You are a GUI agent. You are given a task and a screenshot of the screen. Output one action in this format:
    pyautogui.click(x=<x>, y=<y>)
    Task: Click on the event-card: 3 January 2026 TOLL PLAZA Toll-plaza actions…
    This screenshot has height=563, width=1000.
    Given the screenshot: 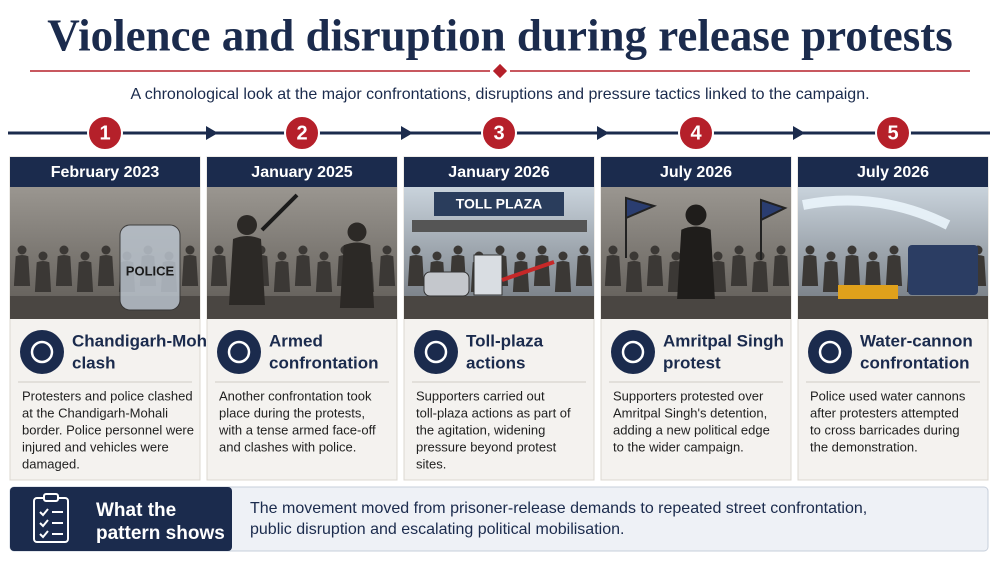 What is the action you would take?
    pyautogui.click(x=499, y=298)
    